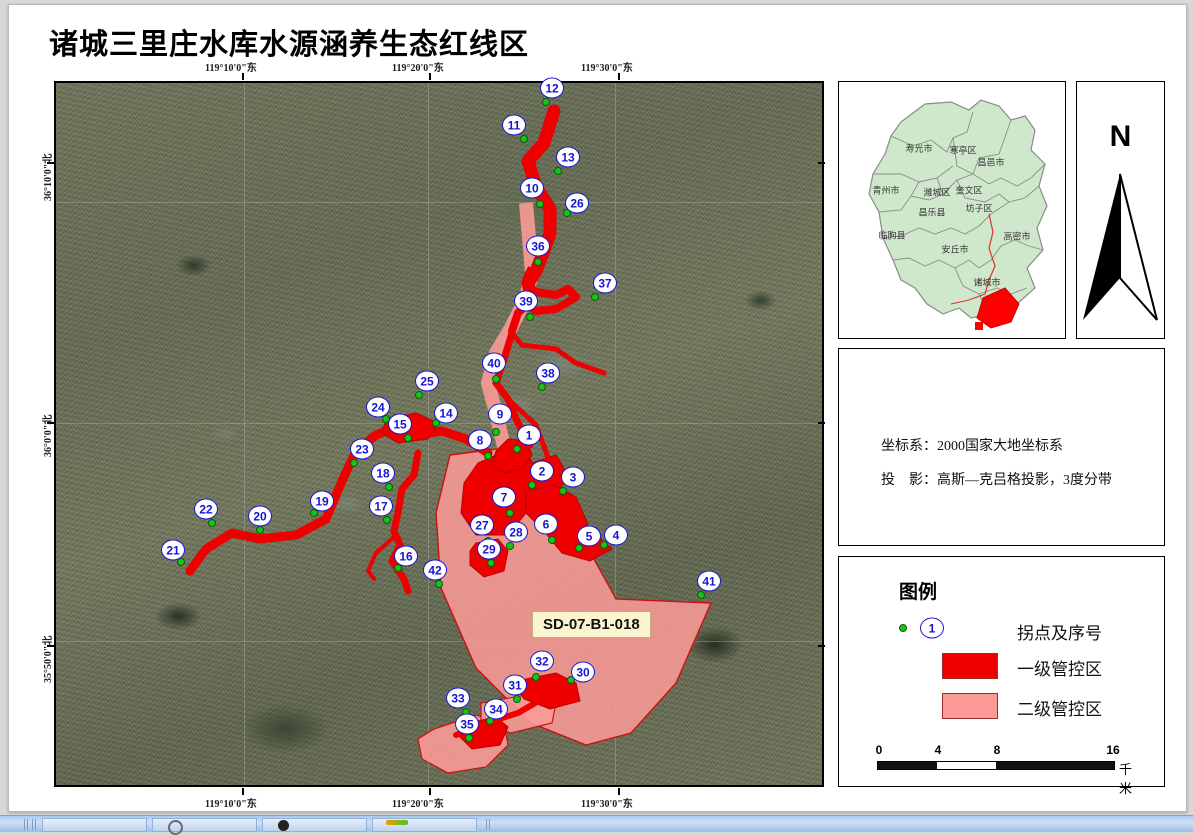 Image resolution: width=1193 pixels, height=835 pixels. I want to click on legend-swatch-level2, so click(970, 706).